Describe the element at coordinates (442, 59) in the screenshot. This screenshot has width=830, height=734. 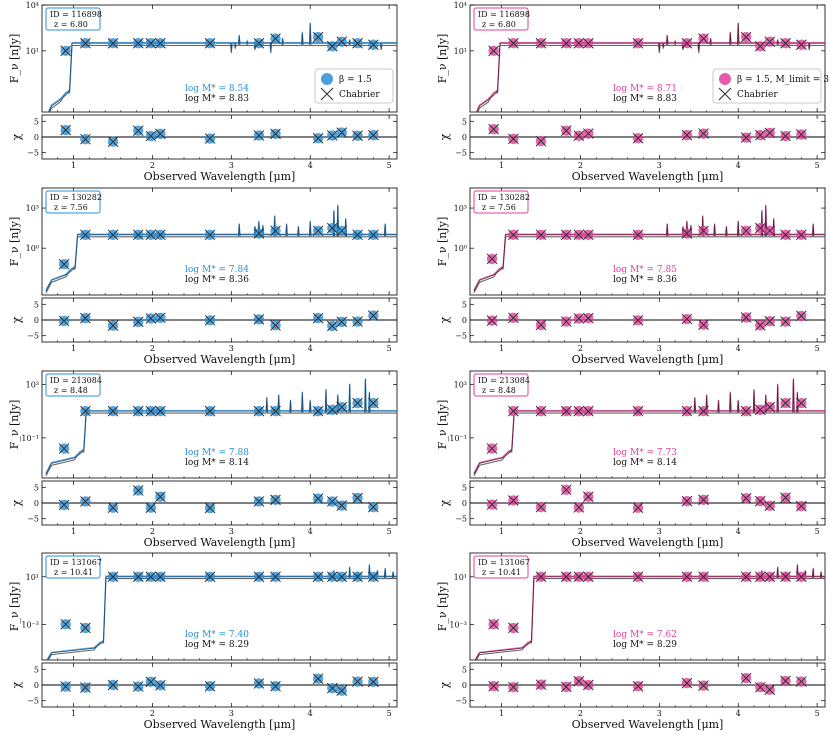
I see `sed-y-axis-label: F_ν [nJy]` at that location.